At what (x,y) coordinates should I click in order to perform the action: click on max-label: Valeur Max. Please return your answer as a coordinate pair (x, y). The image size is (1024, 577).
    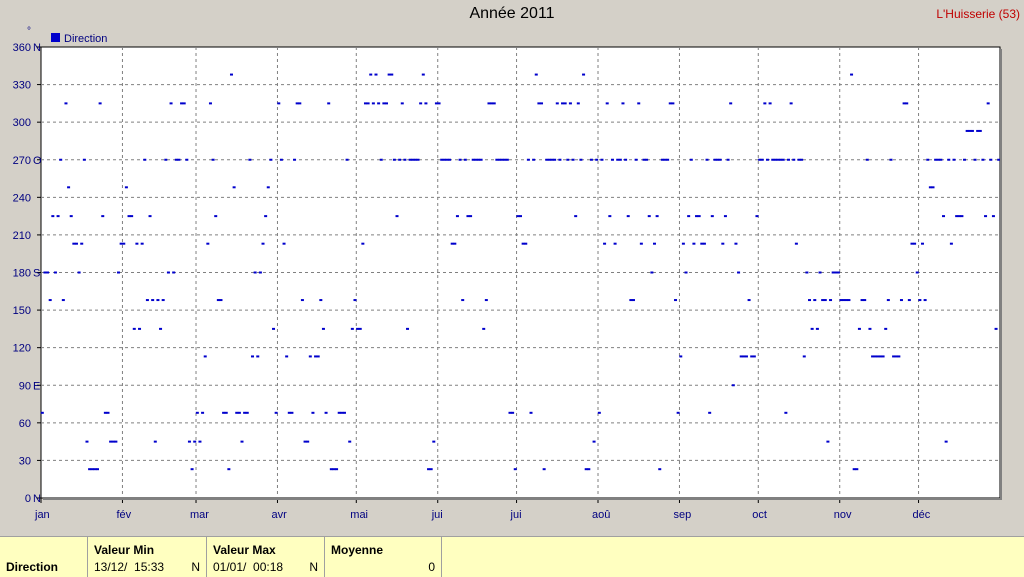
    Looking at the image, I should click on (244, 550).